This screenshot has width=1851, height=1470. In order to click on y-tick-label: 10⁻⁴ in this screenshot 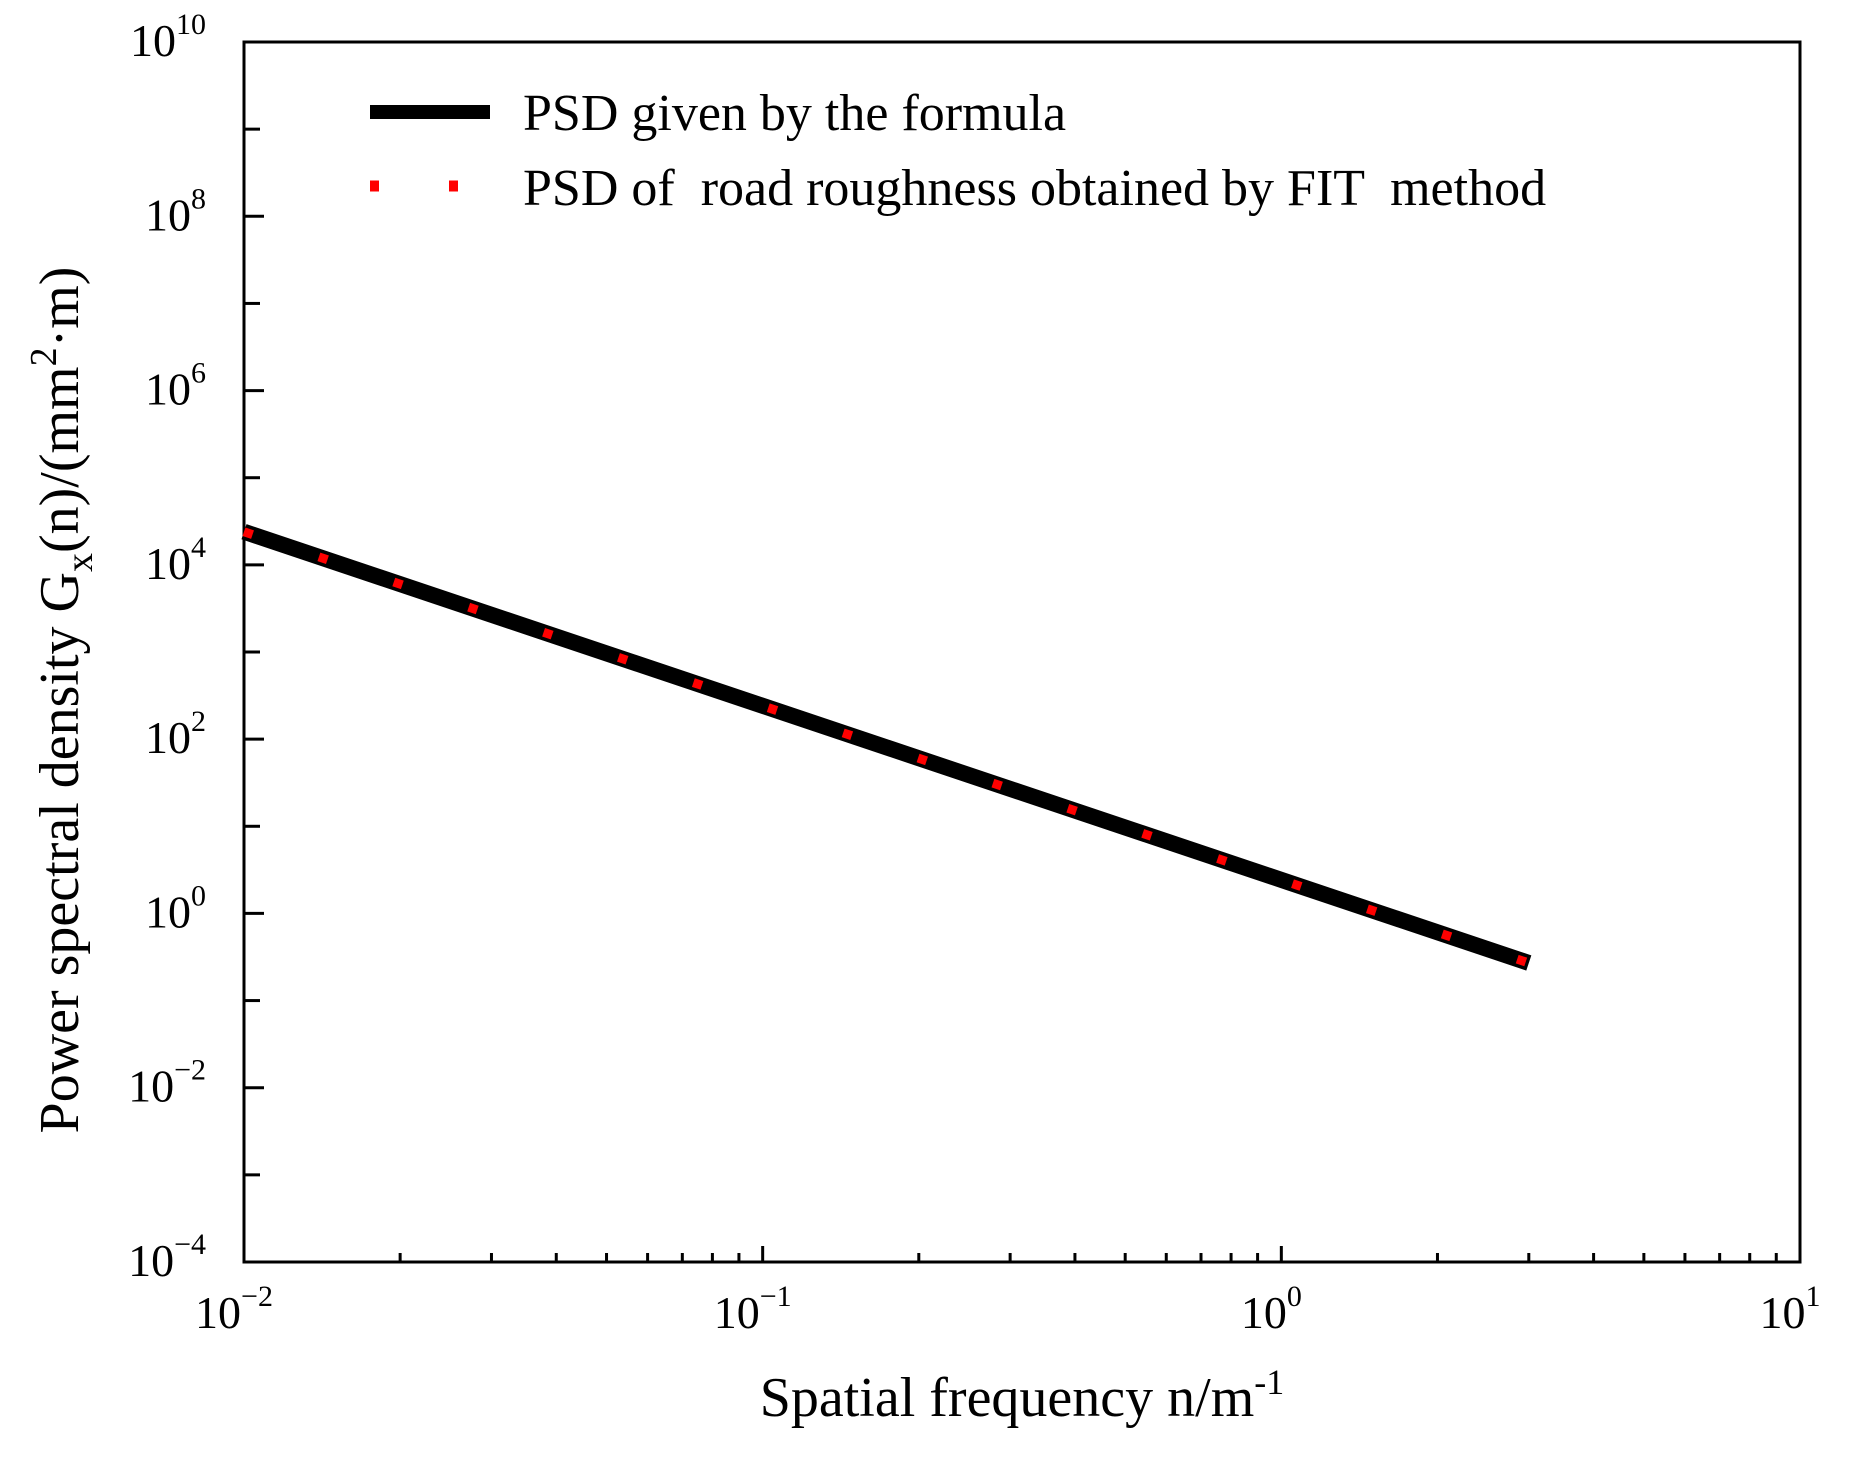, I will do `click(167, 1257)`.